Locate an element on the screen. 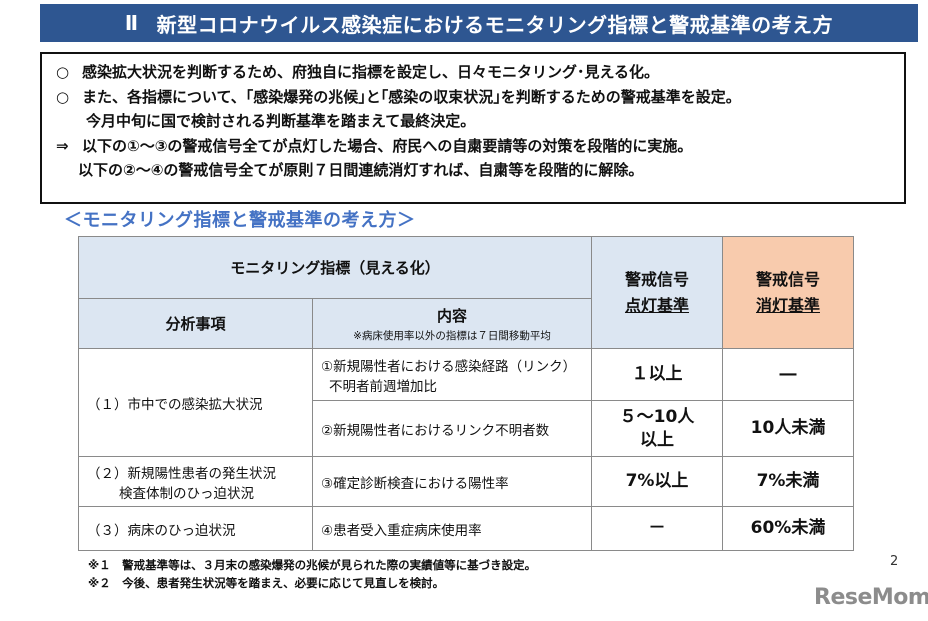 The image size is (928, 621). content-cell: ②新規陽性者におけるリンク不明者数 is located at coordinates (452, 428).